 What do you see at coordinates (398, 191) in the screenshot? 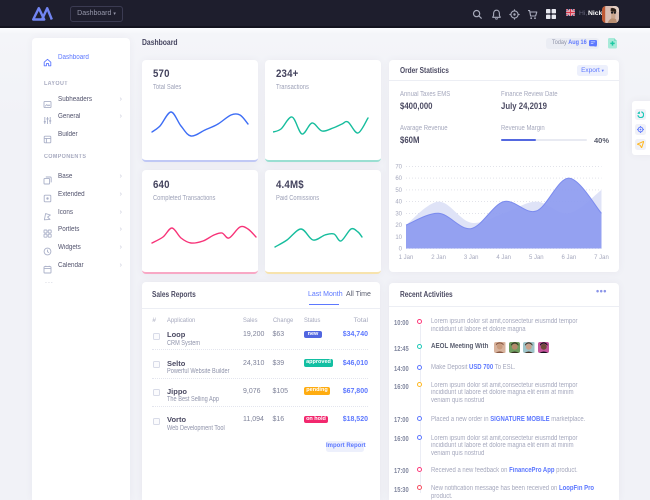
I see `svg-text: 50` at bounding box center [398, 191].